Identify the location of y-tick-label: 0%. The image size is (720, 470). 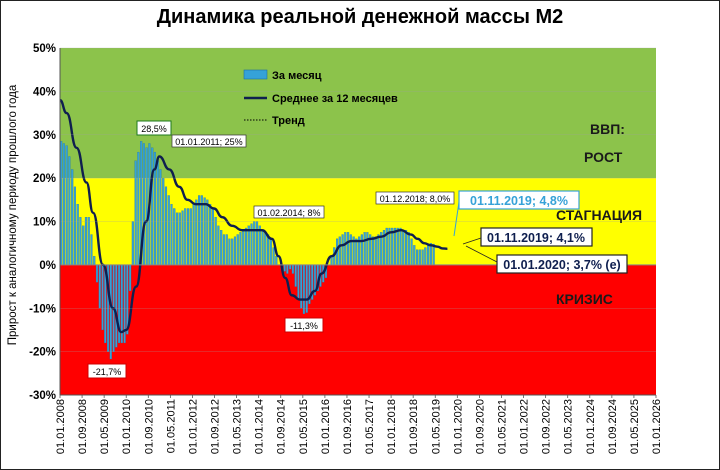
(47, 266).